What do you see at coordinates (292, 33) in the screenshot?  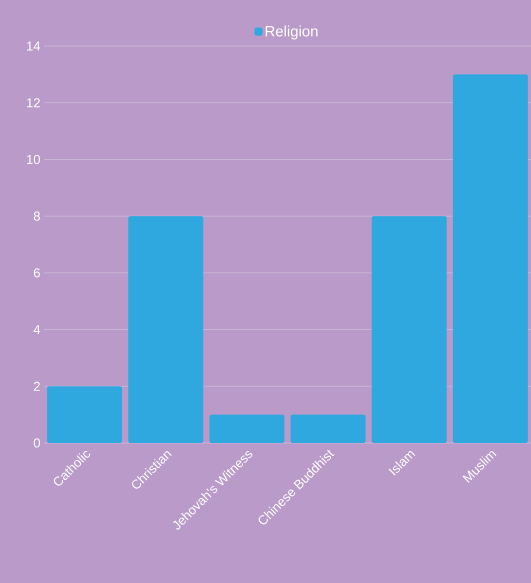 I see `legend-label: Religion` at bounding box center [292, 33].